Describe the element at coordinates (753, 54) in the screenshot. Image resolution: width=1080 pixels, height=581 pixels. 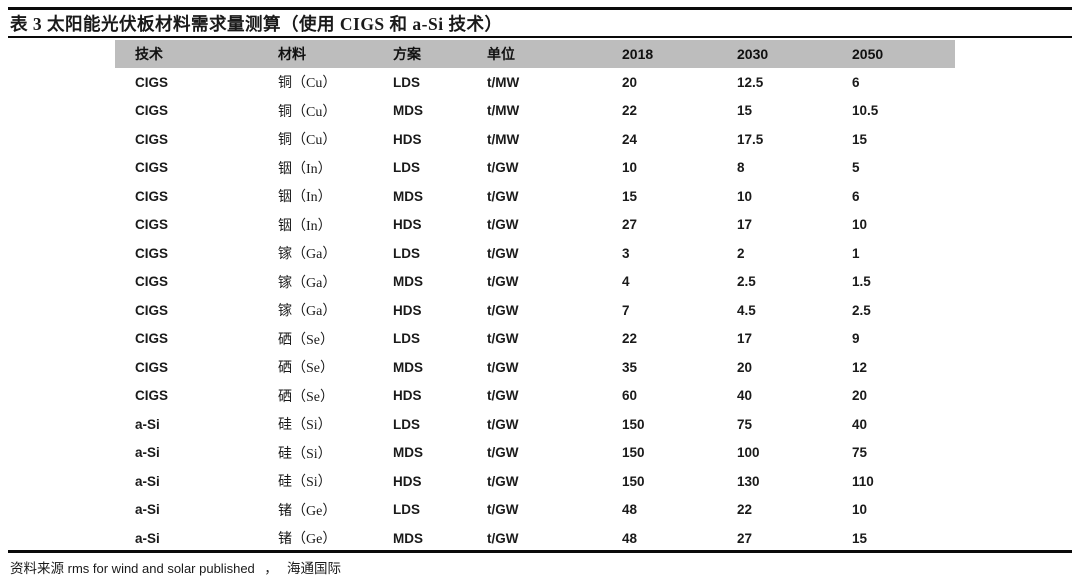
I see `column-header: 2030` at that location.